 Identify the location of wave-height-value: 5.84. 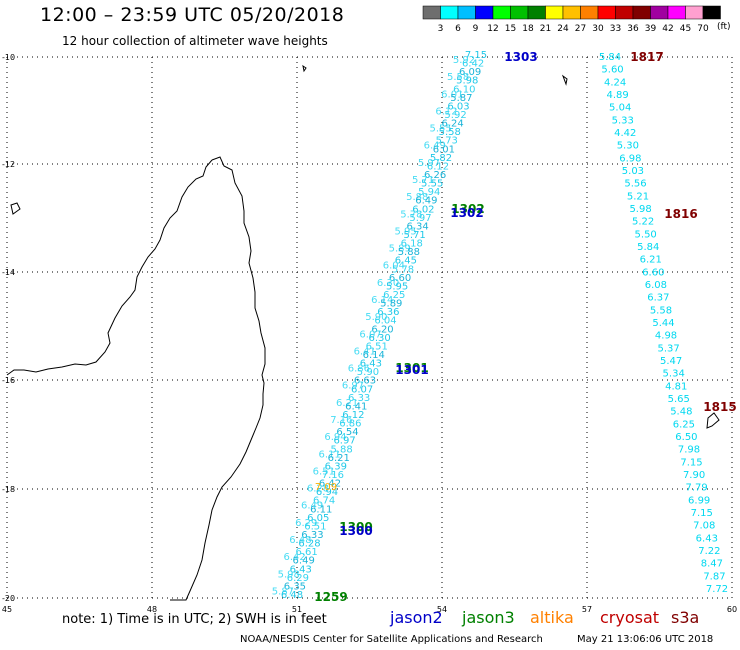
(610, 57).